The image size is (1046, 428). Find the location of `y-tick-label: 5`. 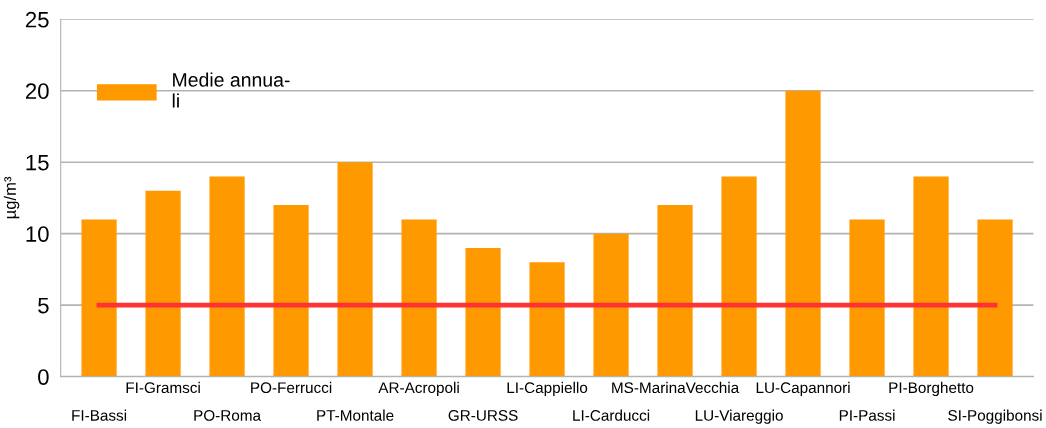

y-tick-label: 5 is located at coordinates (43, 305).